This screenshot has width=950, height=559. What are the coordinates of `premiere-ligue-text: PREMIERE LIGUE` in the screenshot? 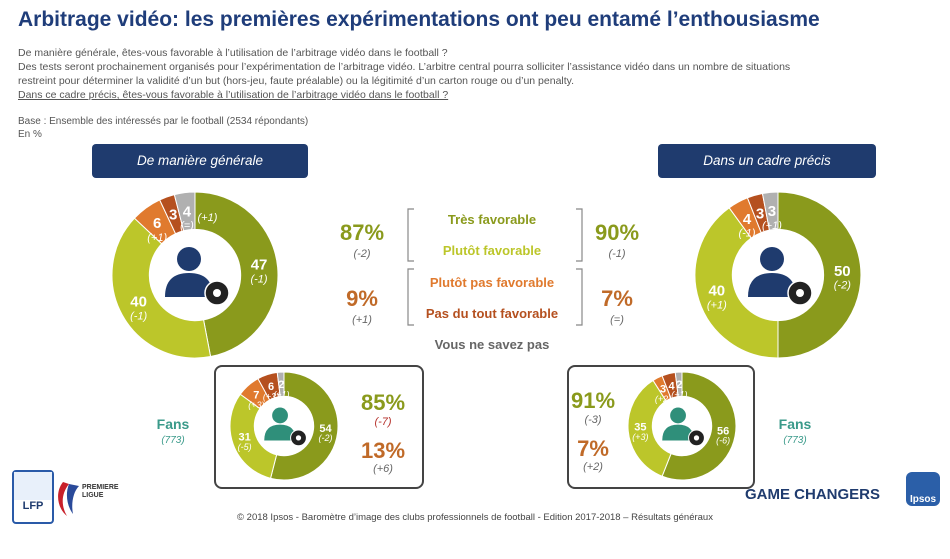 It's located at (100, 491).